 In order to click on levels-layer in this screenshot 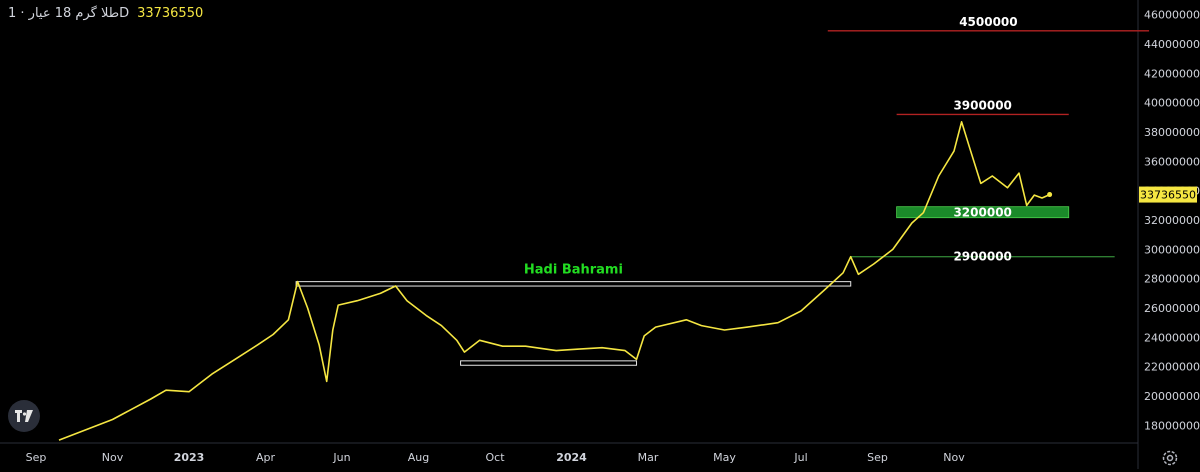, I will do `click(988, 144)`.